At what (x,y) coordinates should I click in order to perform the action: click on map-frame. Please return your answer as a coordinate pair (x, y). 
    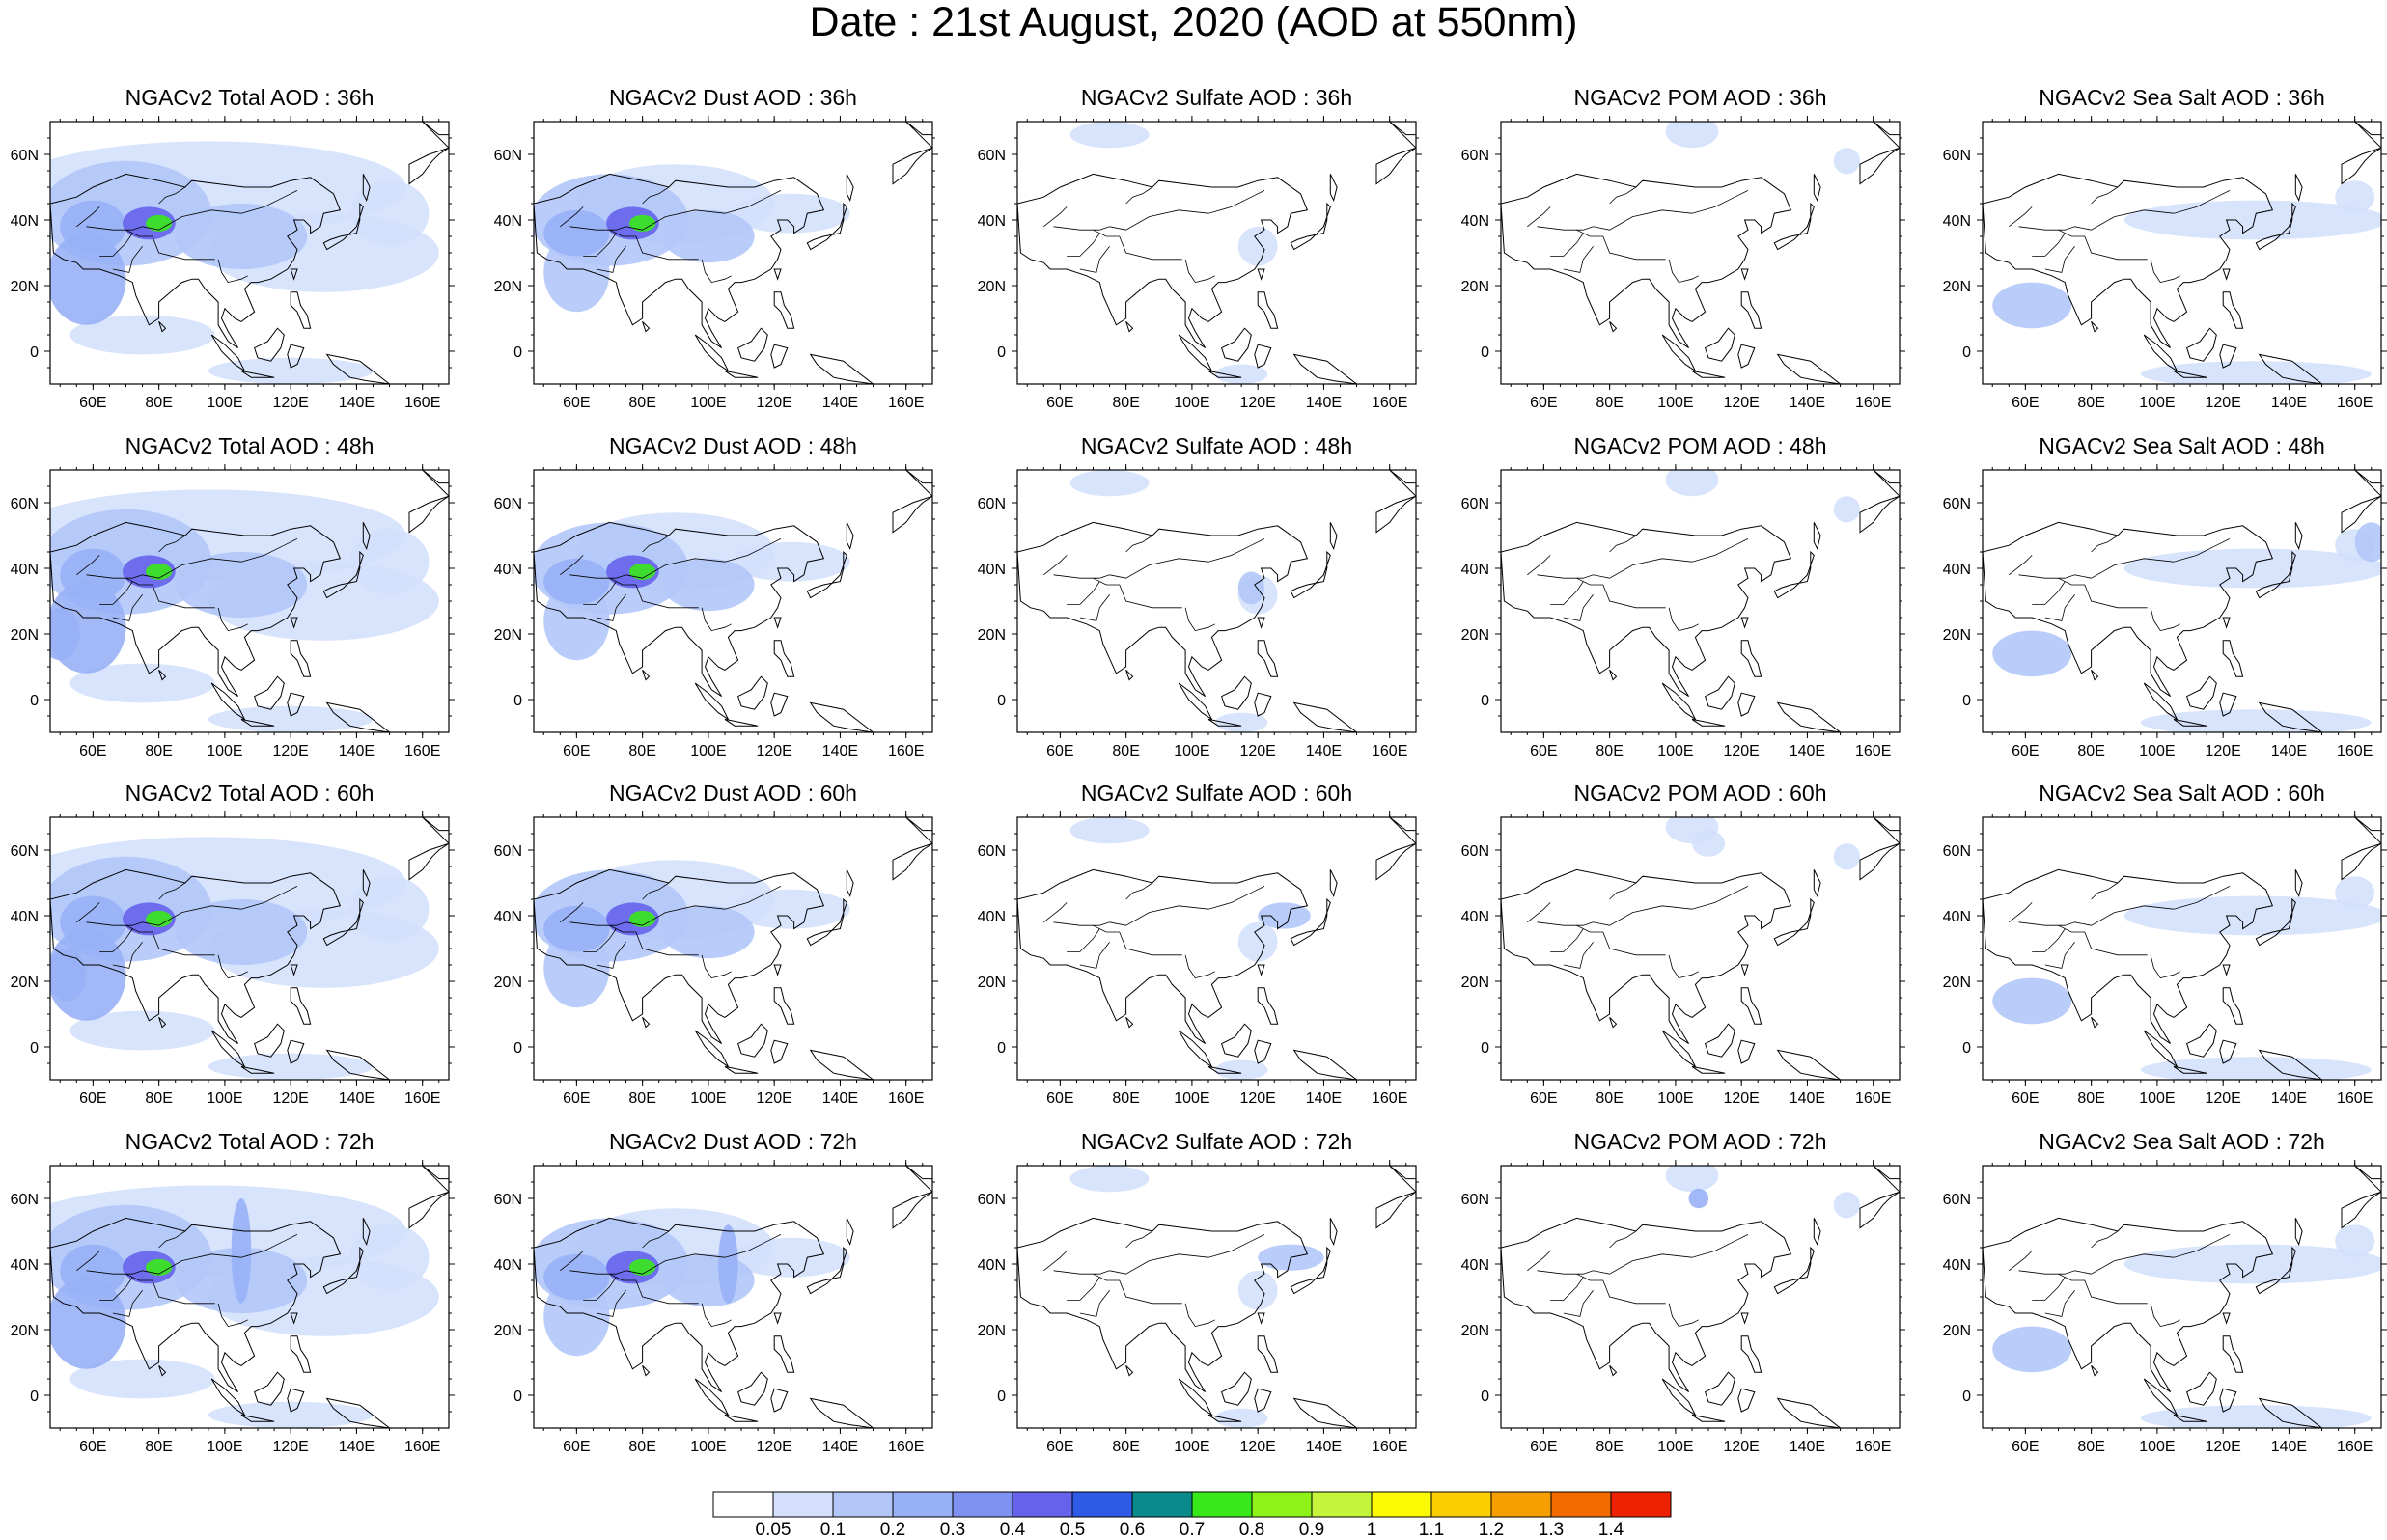
    Looking at the image, I should click on (1216, 948).